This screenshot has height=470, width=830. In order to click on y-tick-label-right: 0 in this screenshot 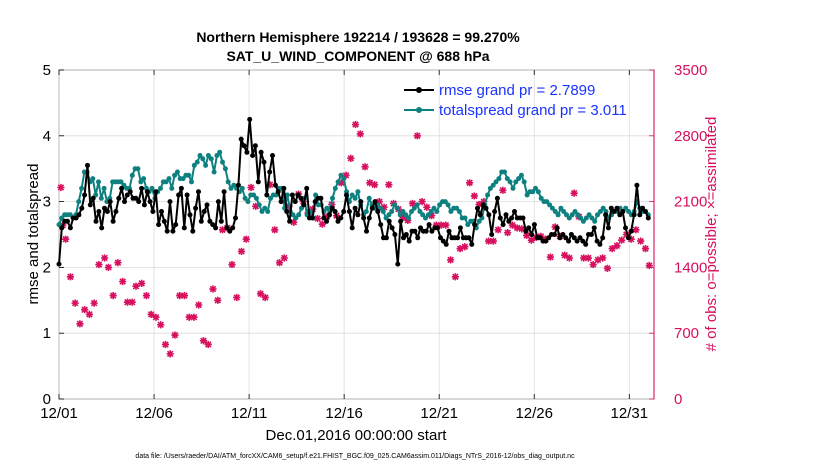, I will do `click(678, 399)`.